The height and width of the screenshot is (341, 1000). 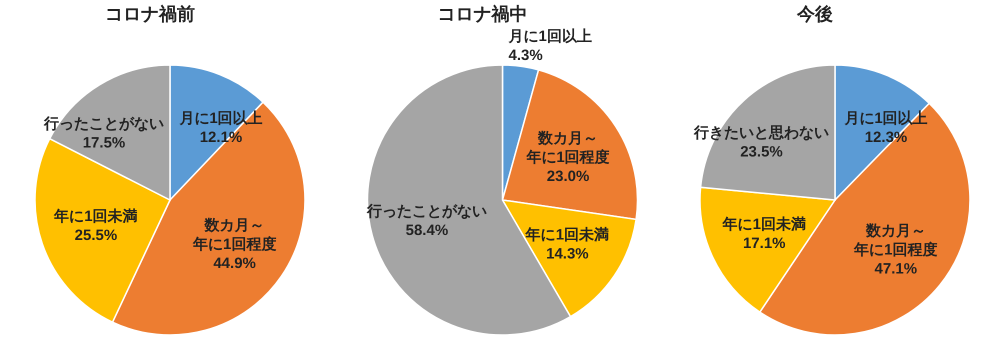 I want to click on slice-label: 行ったことがない, so click(x=103, y=124).